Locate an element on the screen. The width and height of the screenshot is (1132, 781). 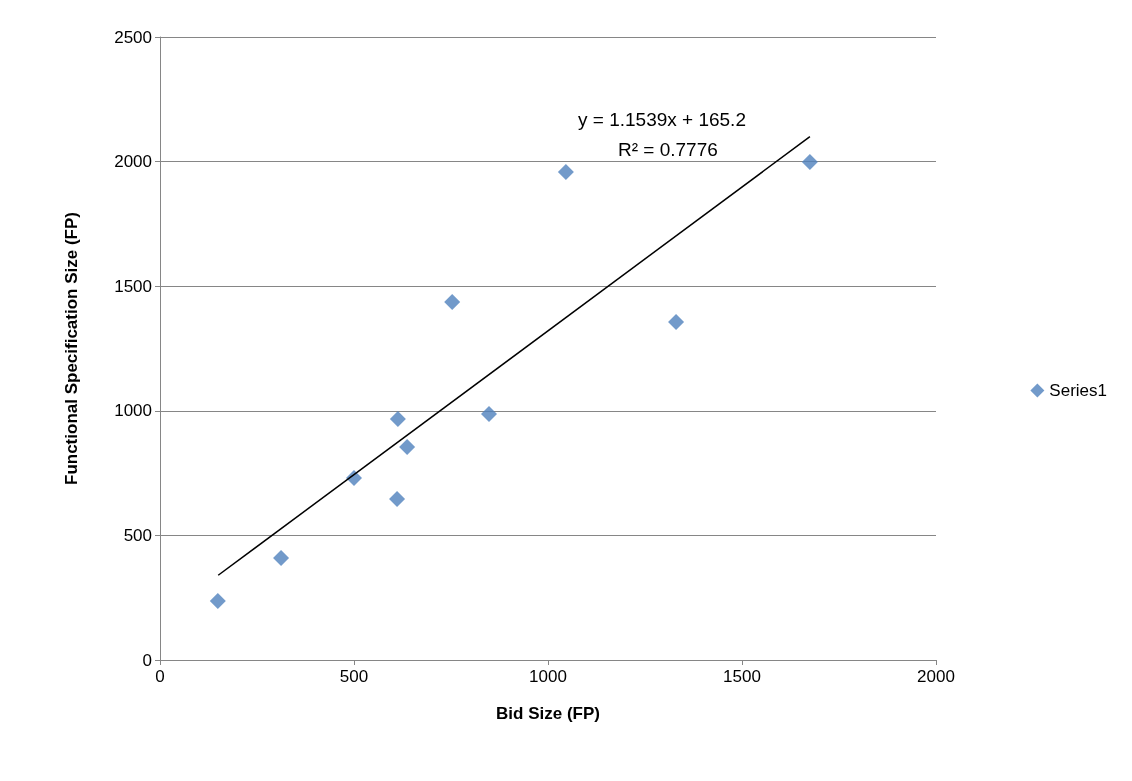
x-tick-label: 0 is located at coordinates (160, 676).